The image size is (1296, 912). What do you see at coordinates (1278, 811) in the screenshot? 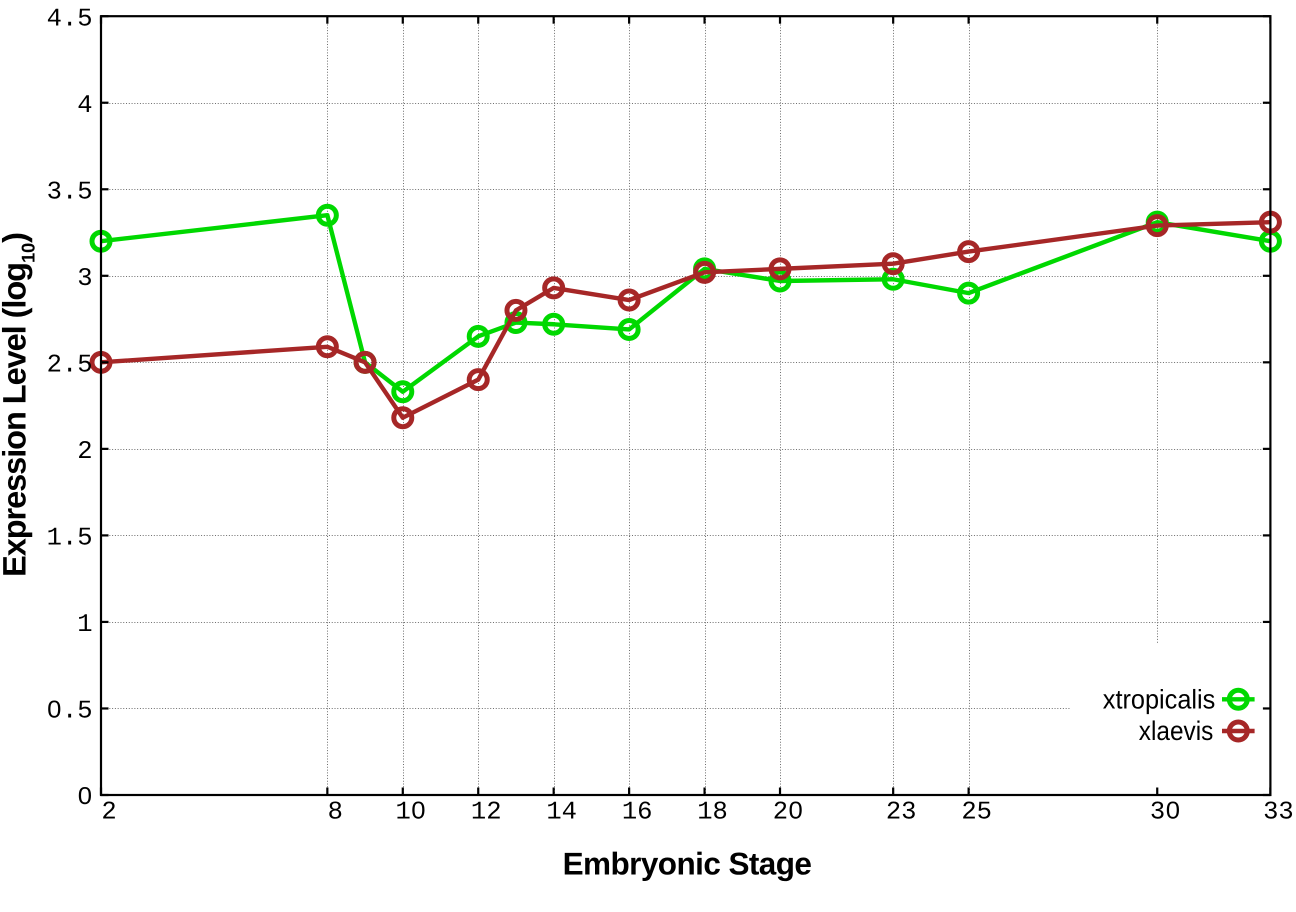
I see `svg-text: 33` at bounding box center [1278, 811].